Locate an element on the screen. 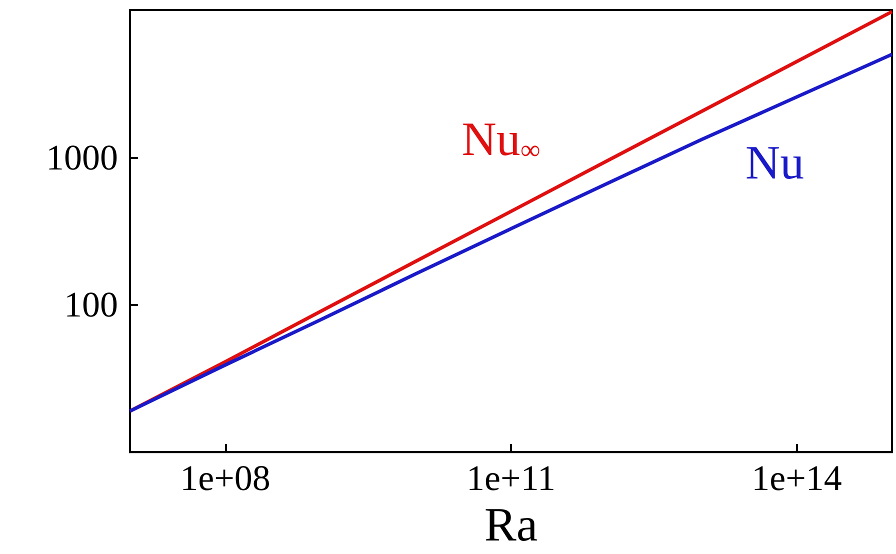  x-tick-label: 1e+11 is located at coordinates (511, 478).